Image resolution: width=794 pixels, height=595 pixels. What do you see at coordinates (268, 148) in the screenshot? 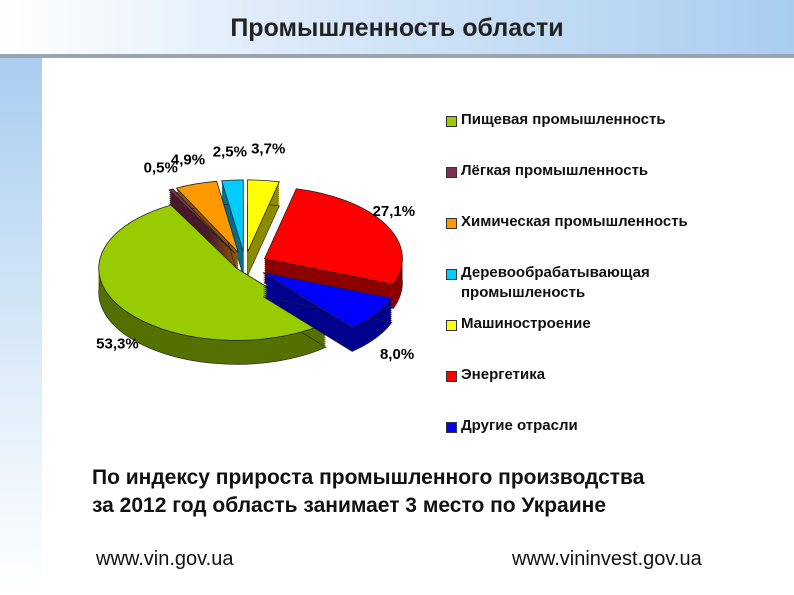
I see `data-label: 3,7%` at bounding box center [268, 148].